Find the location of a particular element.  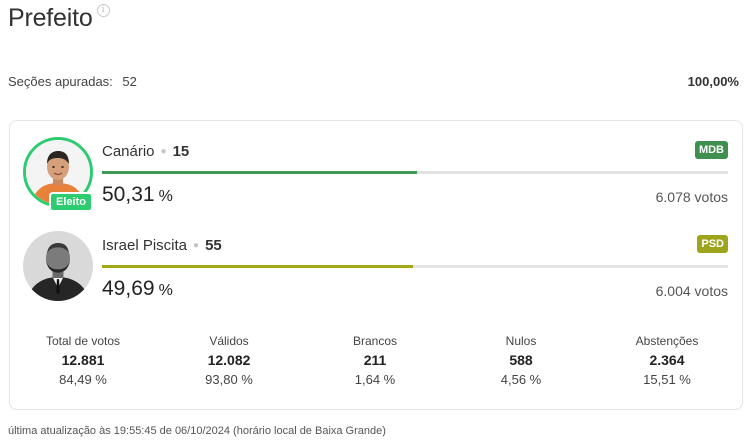

stat-value: 2.364 is located at coordinates (667, 360).